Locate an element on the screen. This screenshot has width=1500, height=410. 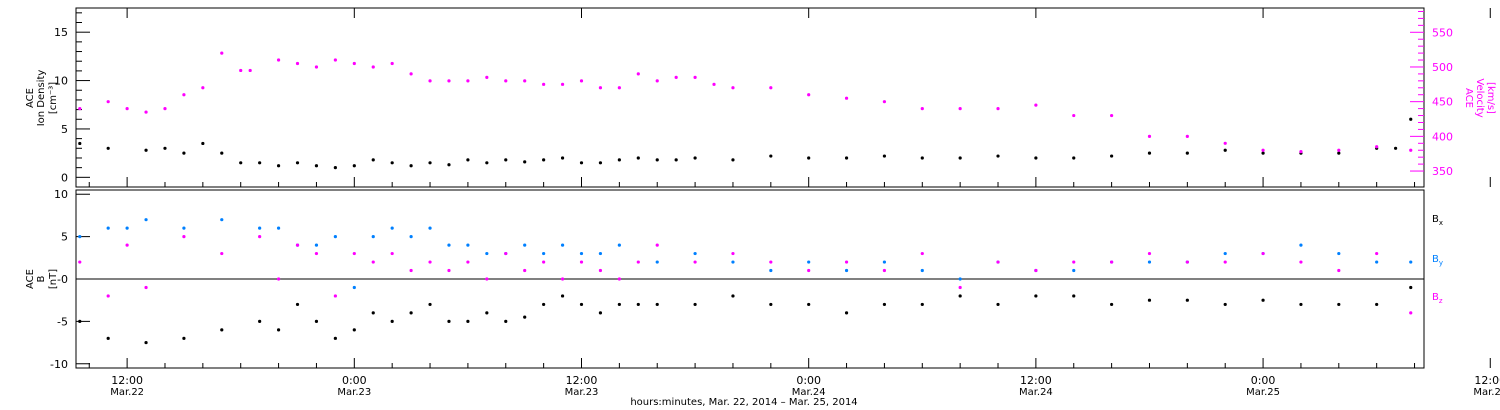
x-tick-date: Mar.24 is located at coordinates (809, 392).